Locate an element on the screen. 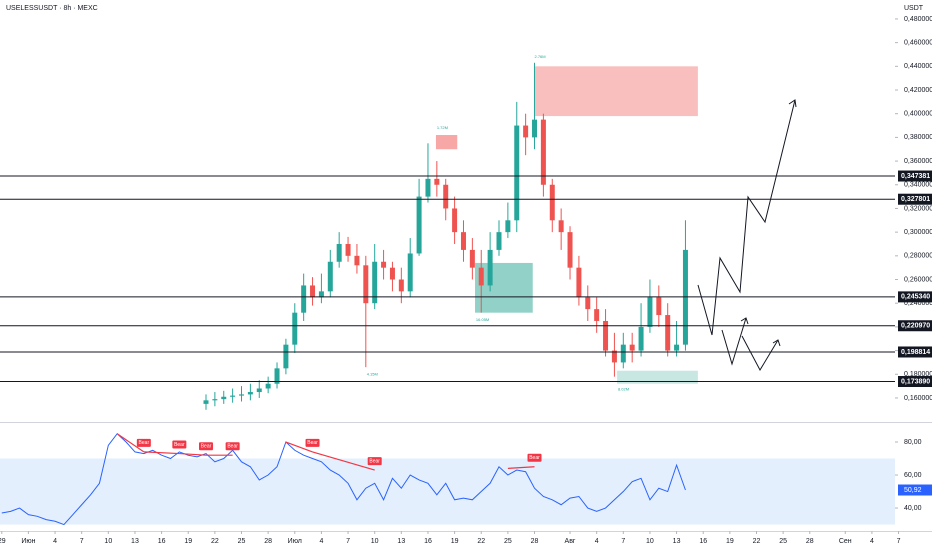 Image resolution: width=932 pixels, height=550 pixels. level-label: 0,347381 is located at coordinates (915, 176).